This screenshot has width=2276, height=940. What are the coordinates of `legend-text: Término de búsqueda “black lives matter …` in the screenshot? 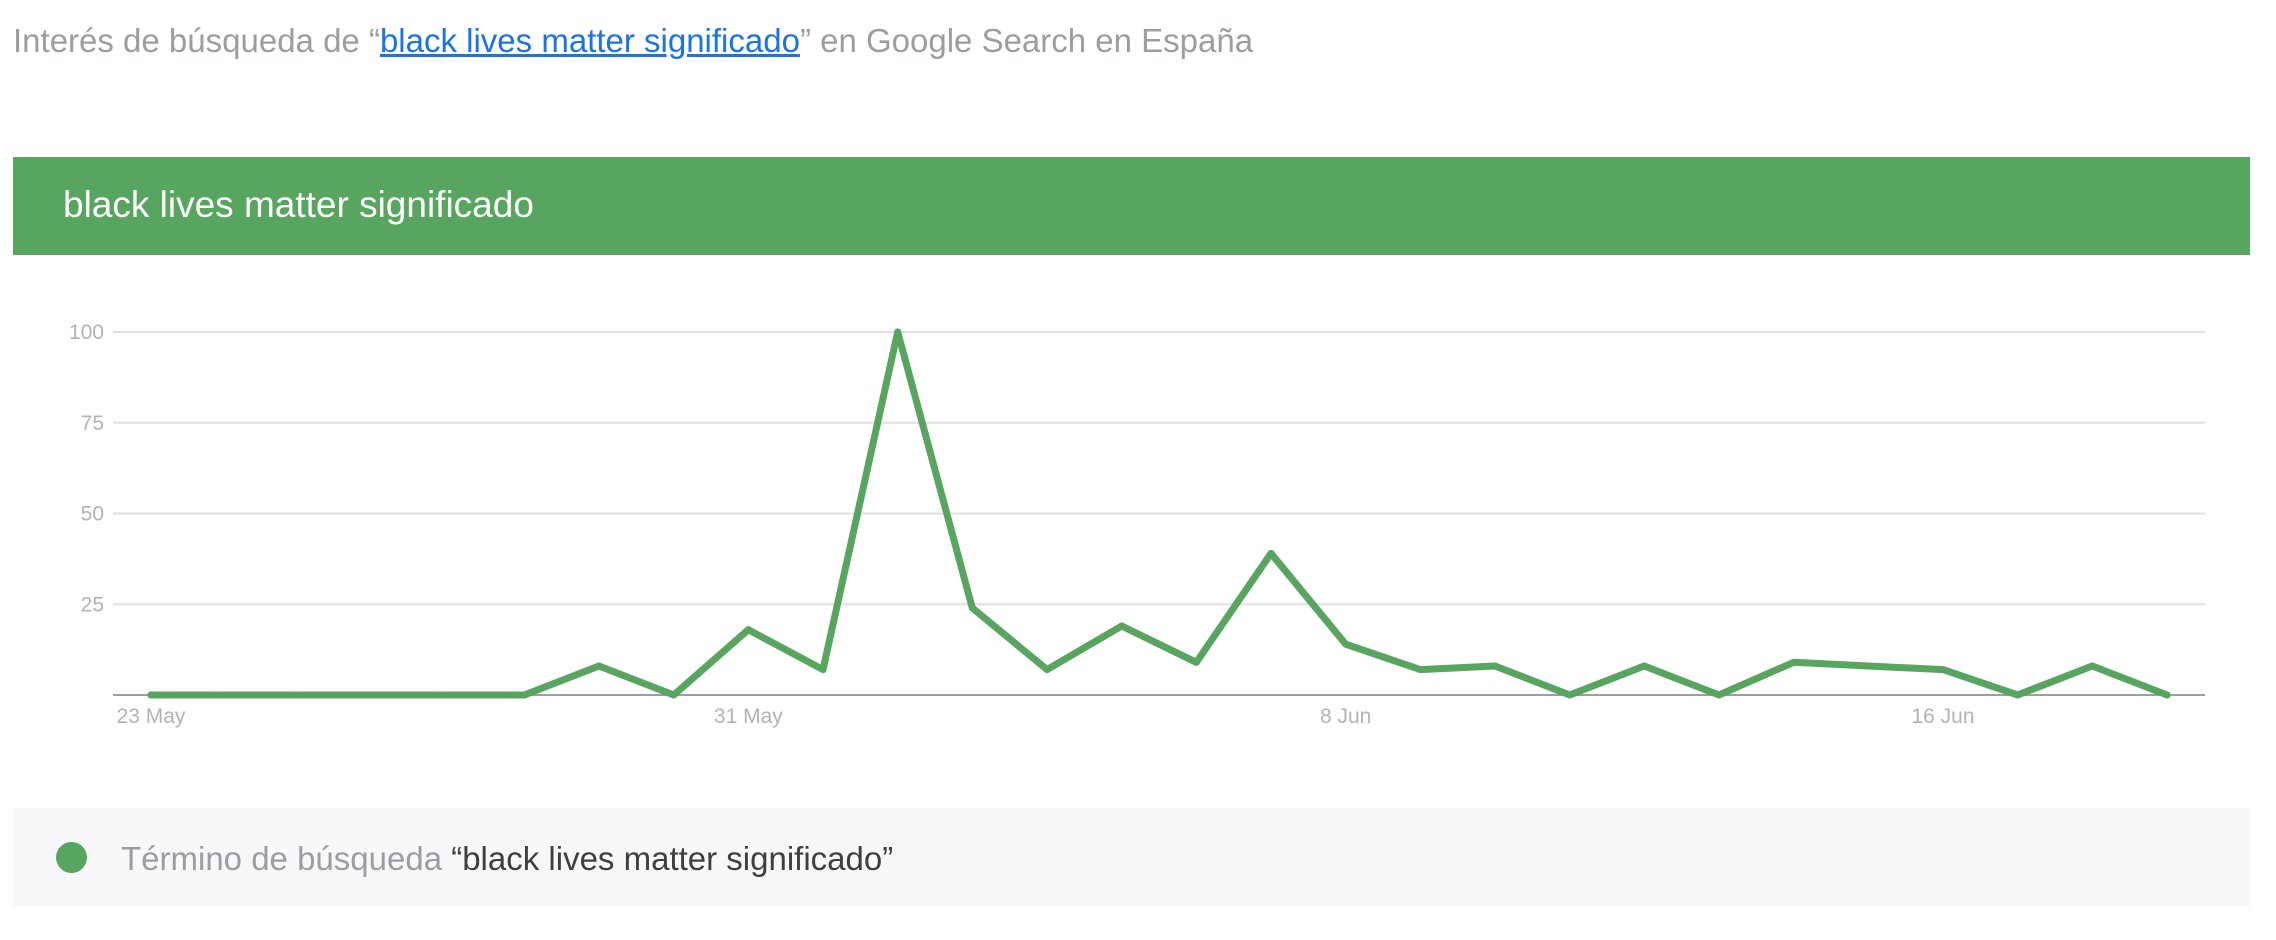 It's located at (507, 859).